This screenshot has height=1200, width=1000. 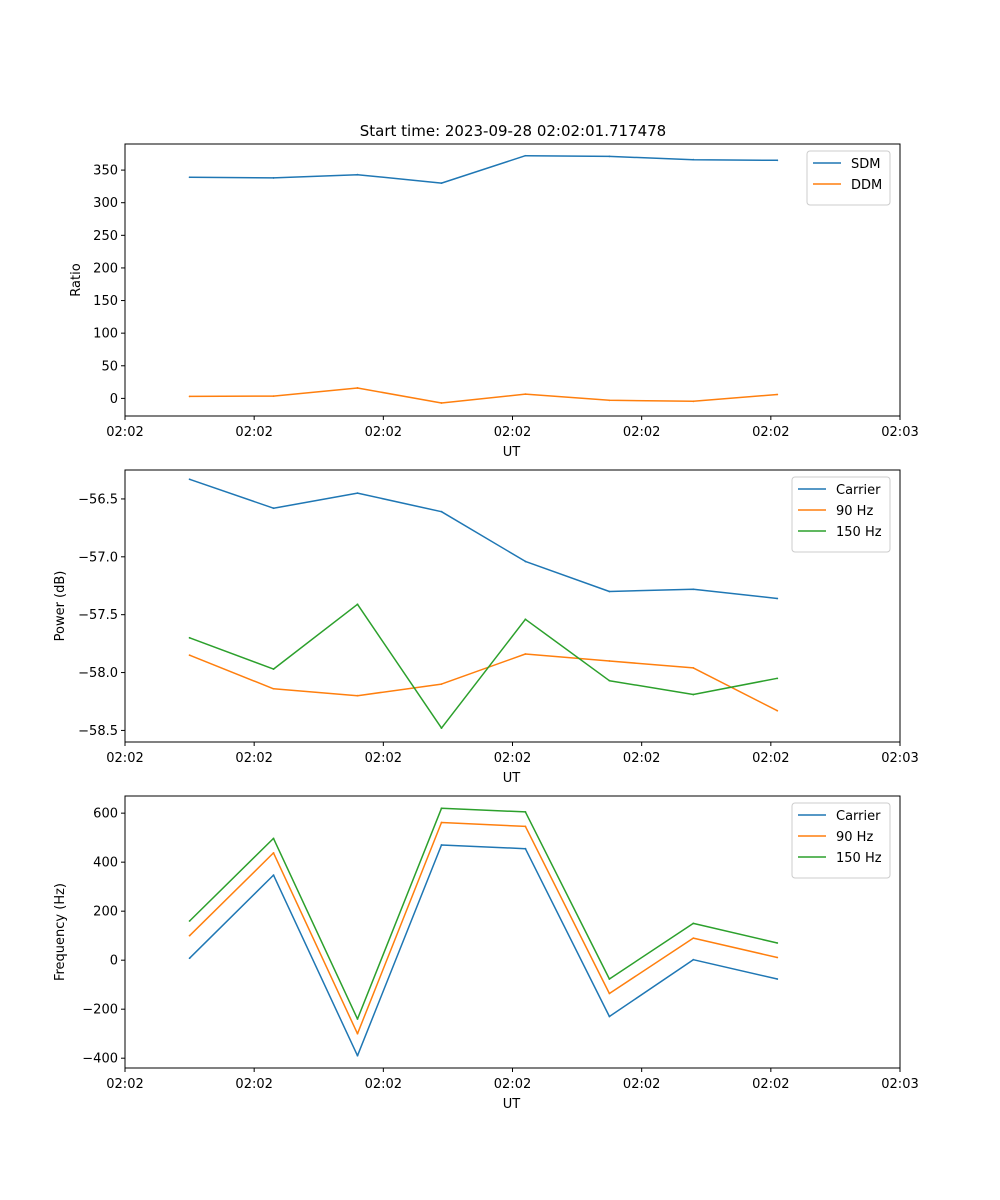 I want to click on y-tick-label: −58.5, so click(x=98, y=731).